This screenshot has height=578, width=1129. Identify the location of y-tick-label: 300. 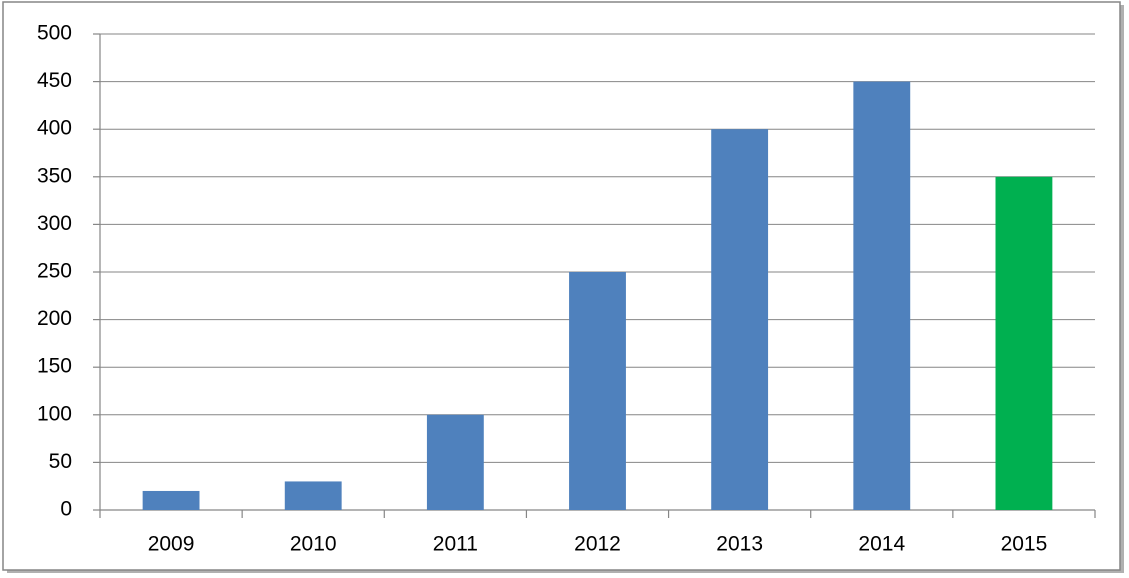
(54, 223).